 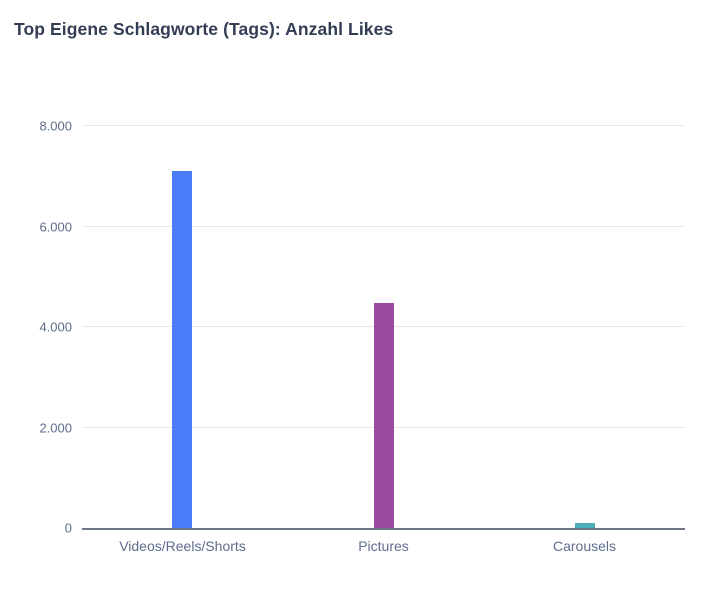 I want to click on x-category-label: Videos/Reels/Shorts, so click(x=182, y=546).